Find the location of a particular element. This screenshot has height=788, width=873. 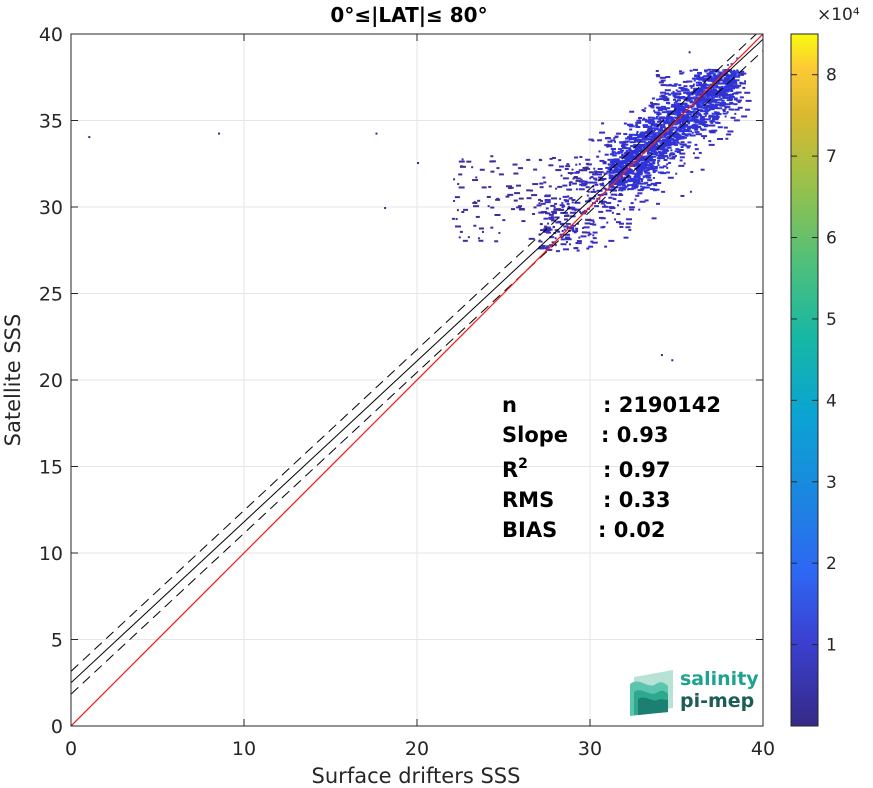

colorbar-tick-label: 8 is located at coordinates (831, 76).